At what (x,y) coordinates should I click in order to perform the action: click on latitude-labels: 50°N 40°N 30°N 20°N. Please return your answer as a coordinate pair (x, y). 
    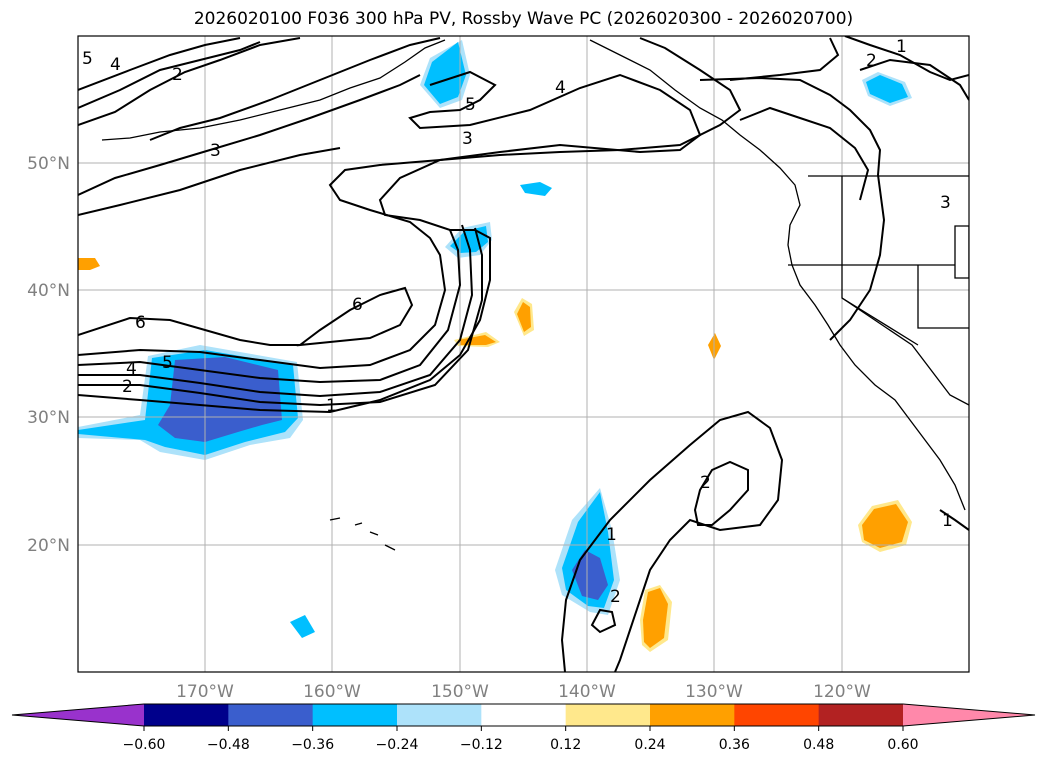
    Looking at the image, I should click on (48, 355).